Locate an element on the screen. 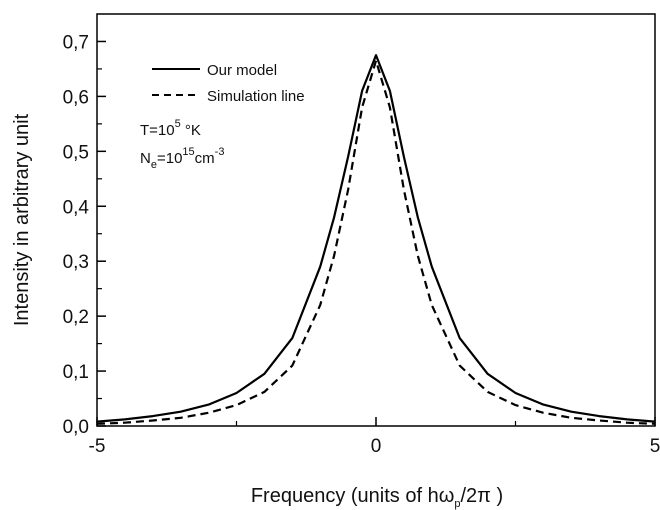 This screenshot has width=660, height=510. x-axis-title-main: Frequency (units of h is located at coordinates (345, 496).